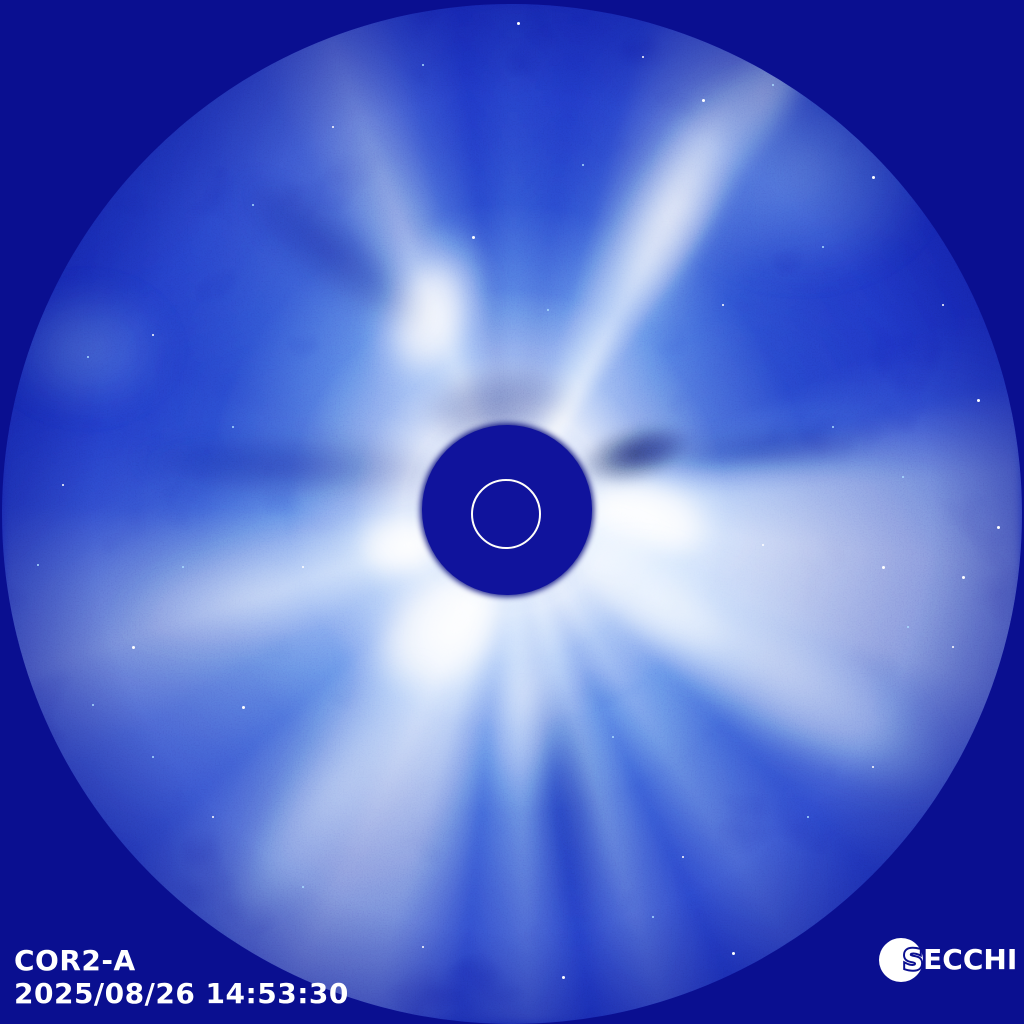  What do you see at coordinates (901, 960) in the screenshot?
I see `secchi-logo-circle-icon` at bounding box center [901, 960].